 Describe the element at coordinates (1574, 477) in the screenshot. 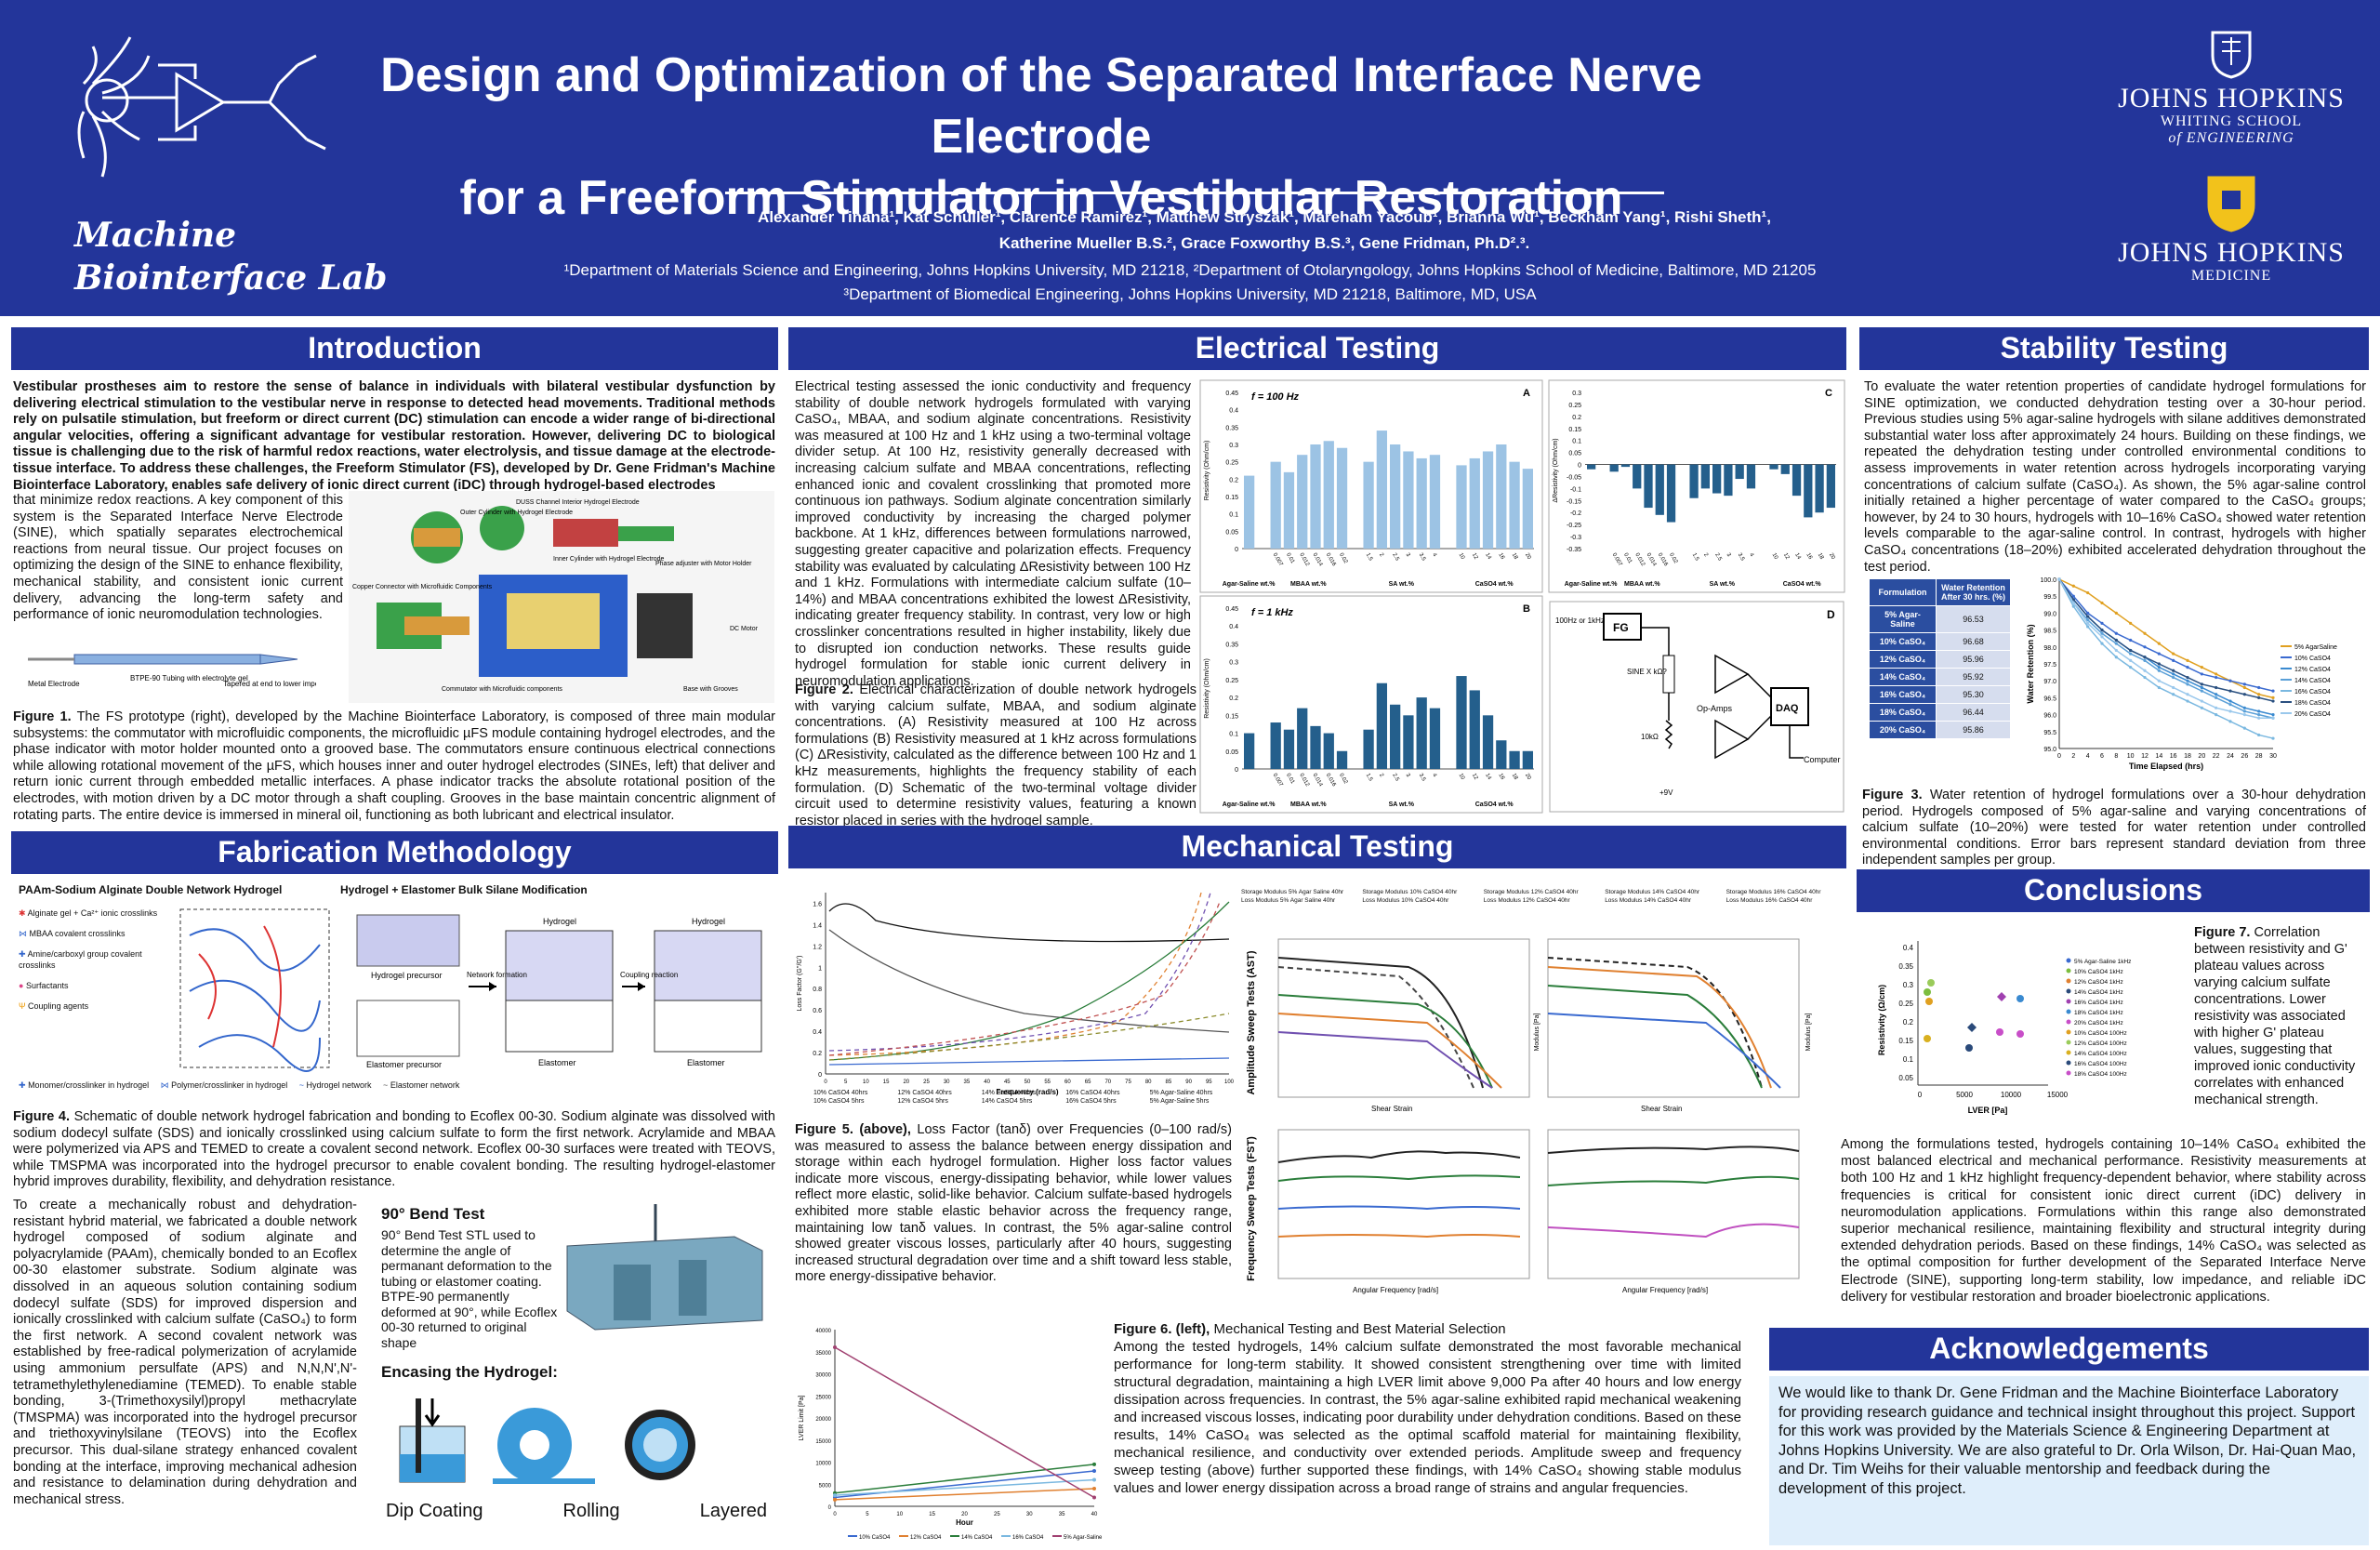

I see `y-tick-label: -0.05` at that location.